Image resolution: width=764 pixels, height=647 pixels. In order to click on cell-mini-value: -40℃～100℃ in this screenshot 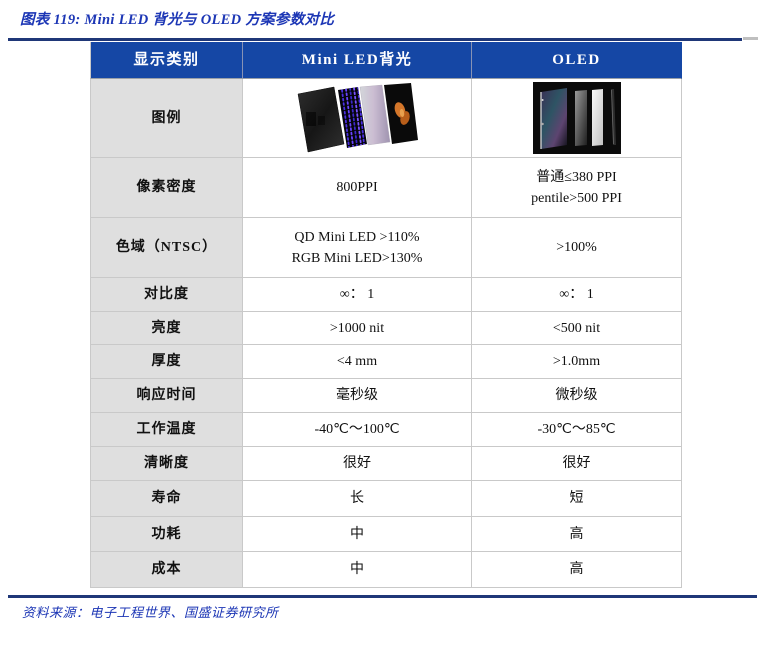, I will do `click(357, 430)`.